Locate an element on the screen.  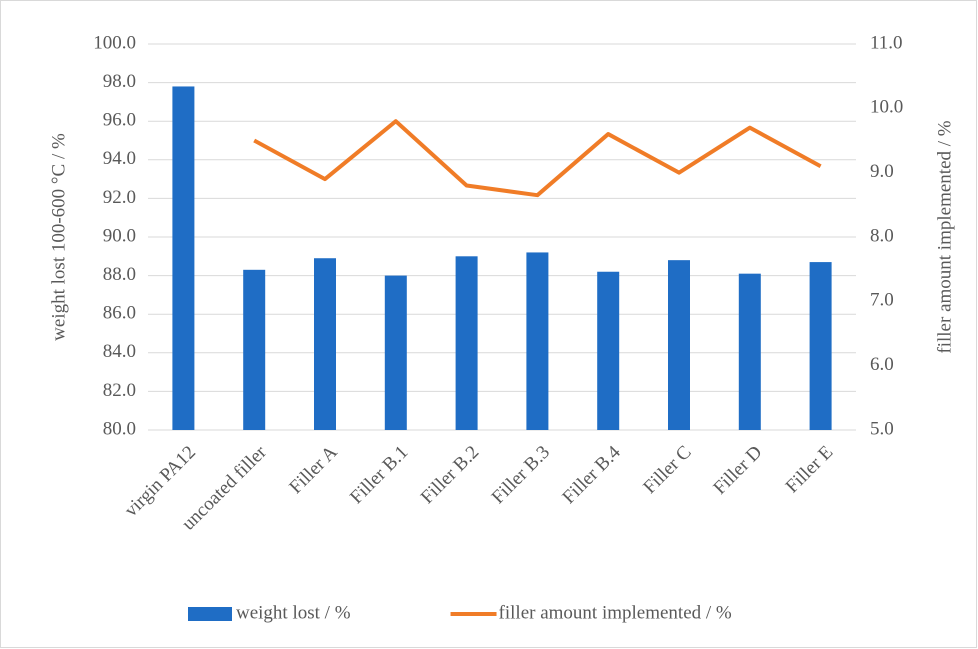
y2-tick-label: 7.0 is located at coordinates (882, 300).